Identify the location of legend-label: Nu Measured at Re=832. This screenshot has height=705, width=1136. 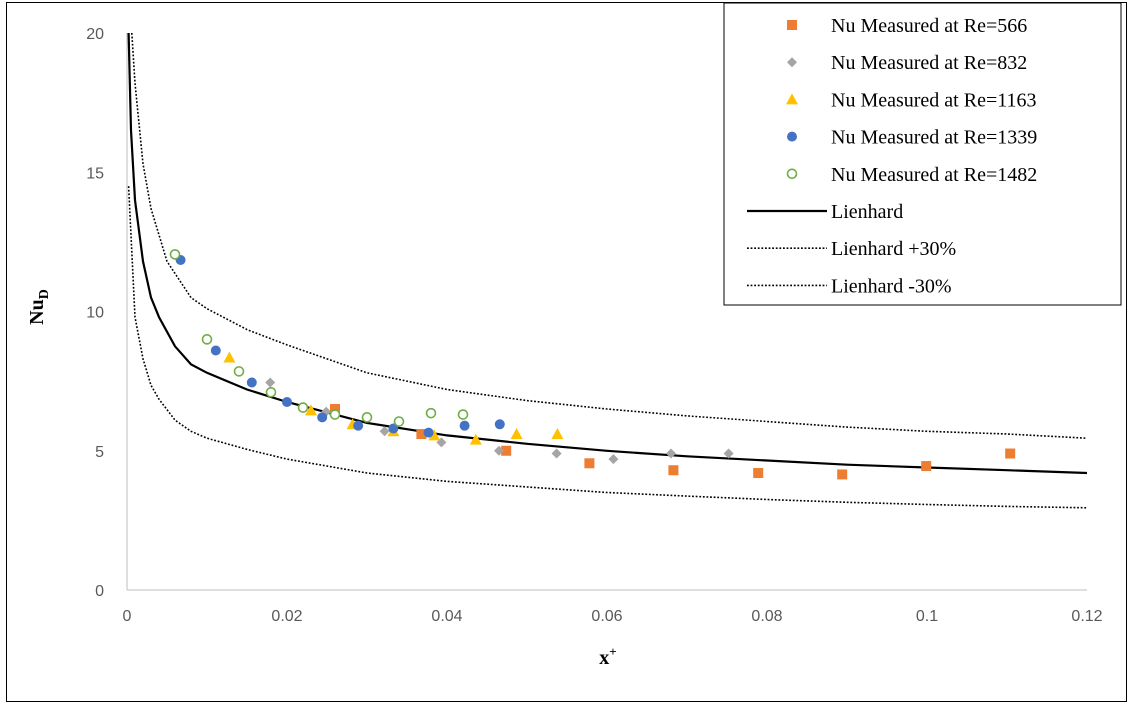
(929, 63).